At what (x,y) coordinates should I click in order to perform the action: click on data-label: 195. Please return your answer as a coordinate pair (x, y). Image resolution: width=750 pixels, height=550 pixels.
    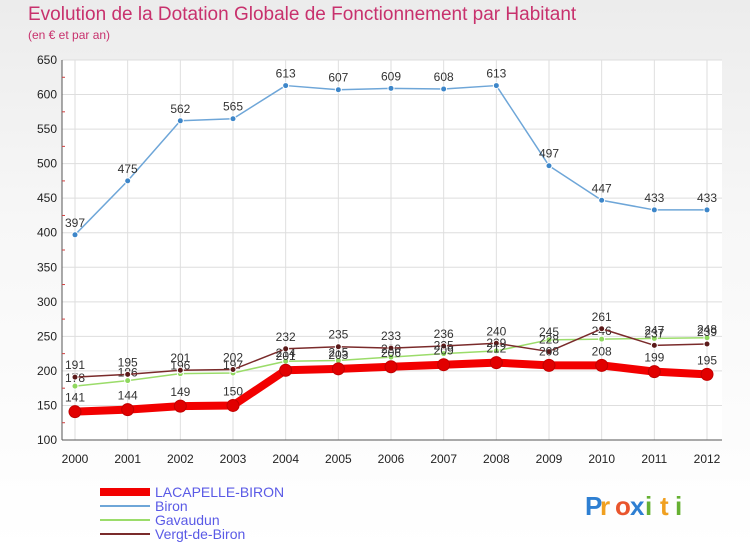
    Looking at the image, I should click on (128, 362).